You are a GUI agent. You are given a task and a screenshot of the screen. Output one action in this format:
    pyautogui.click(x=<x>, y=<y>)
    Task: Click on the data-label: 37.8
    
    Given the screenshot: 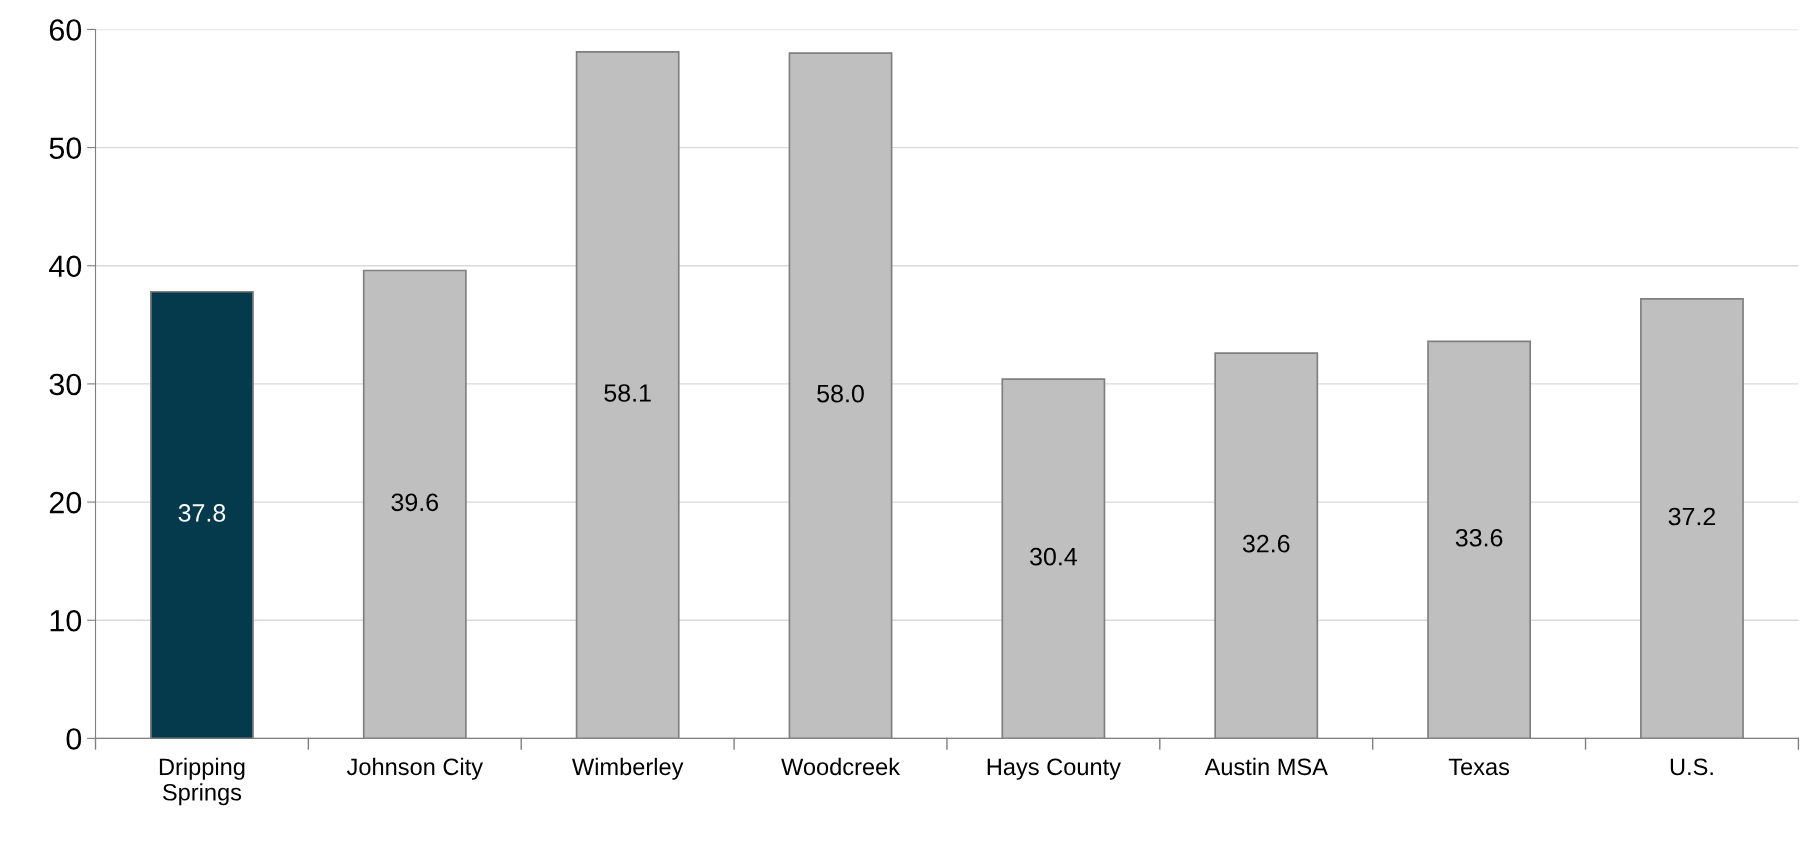 What is the action you would take?
    pyautogui.click(x=202, y=513)
    